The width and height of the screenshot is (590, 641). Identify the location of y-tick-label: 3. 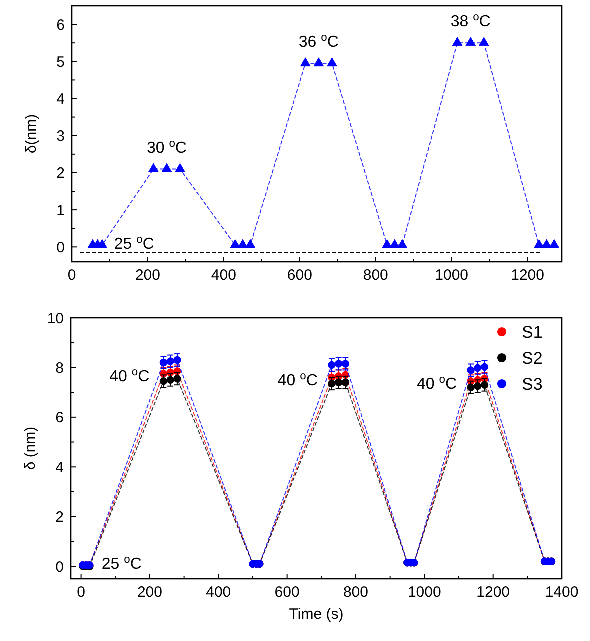
(60, 137).